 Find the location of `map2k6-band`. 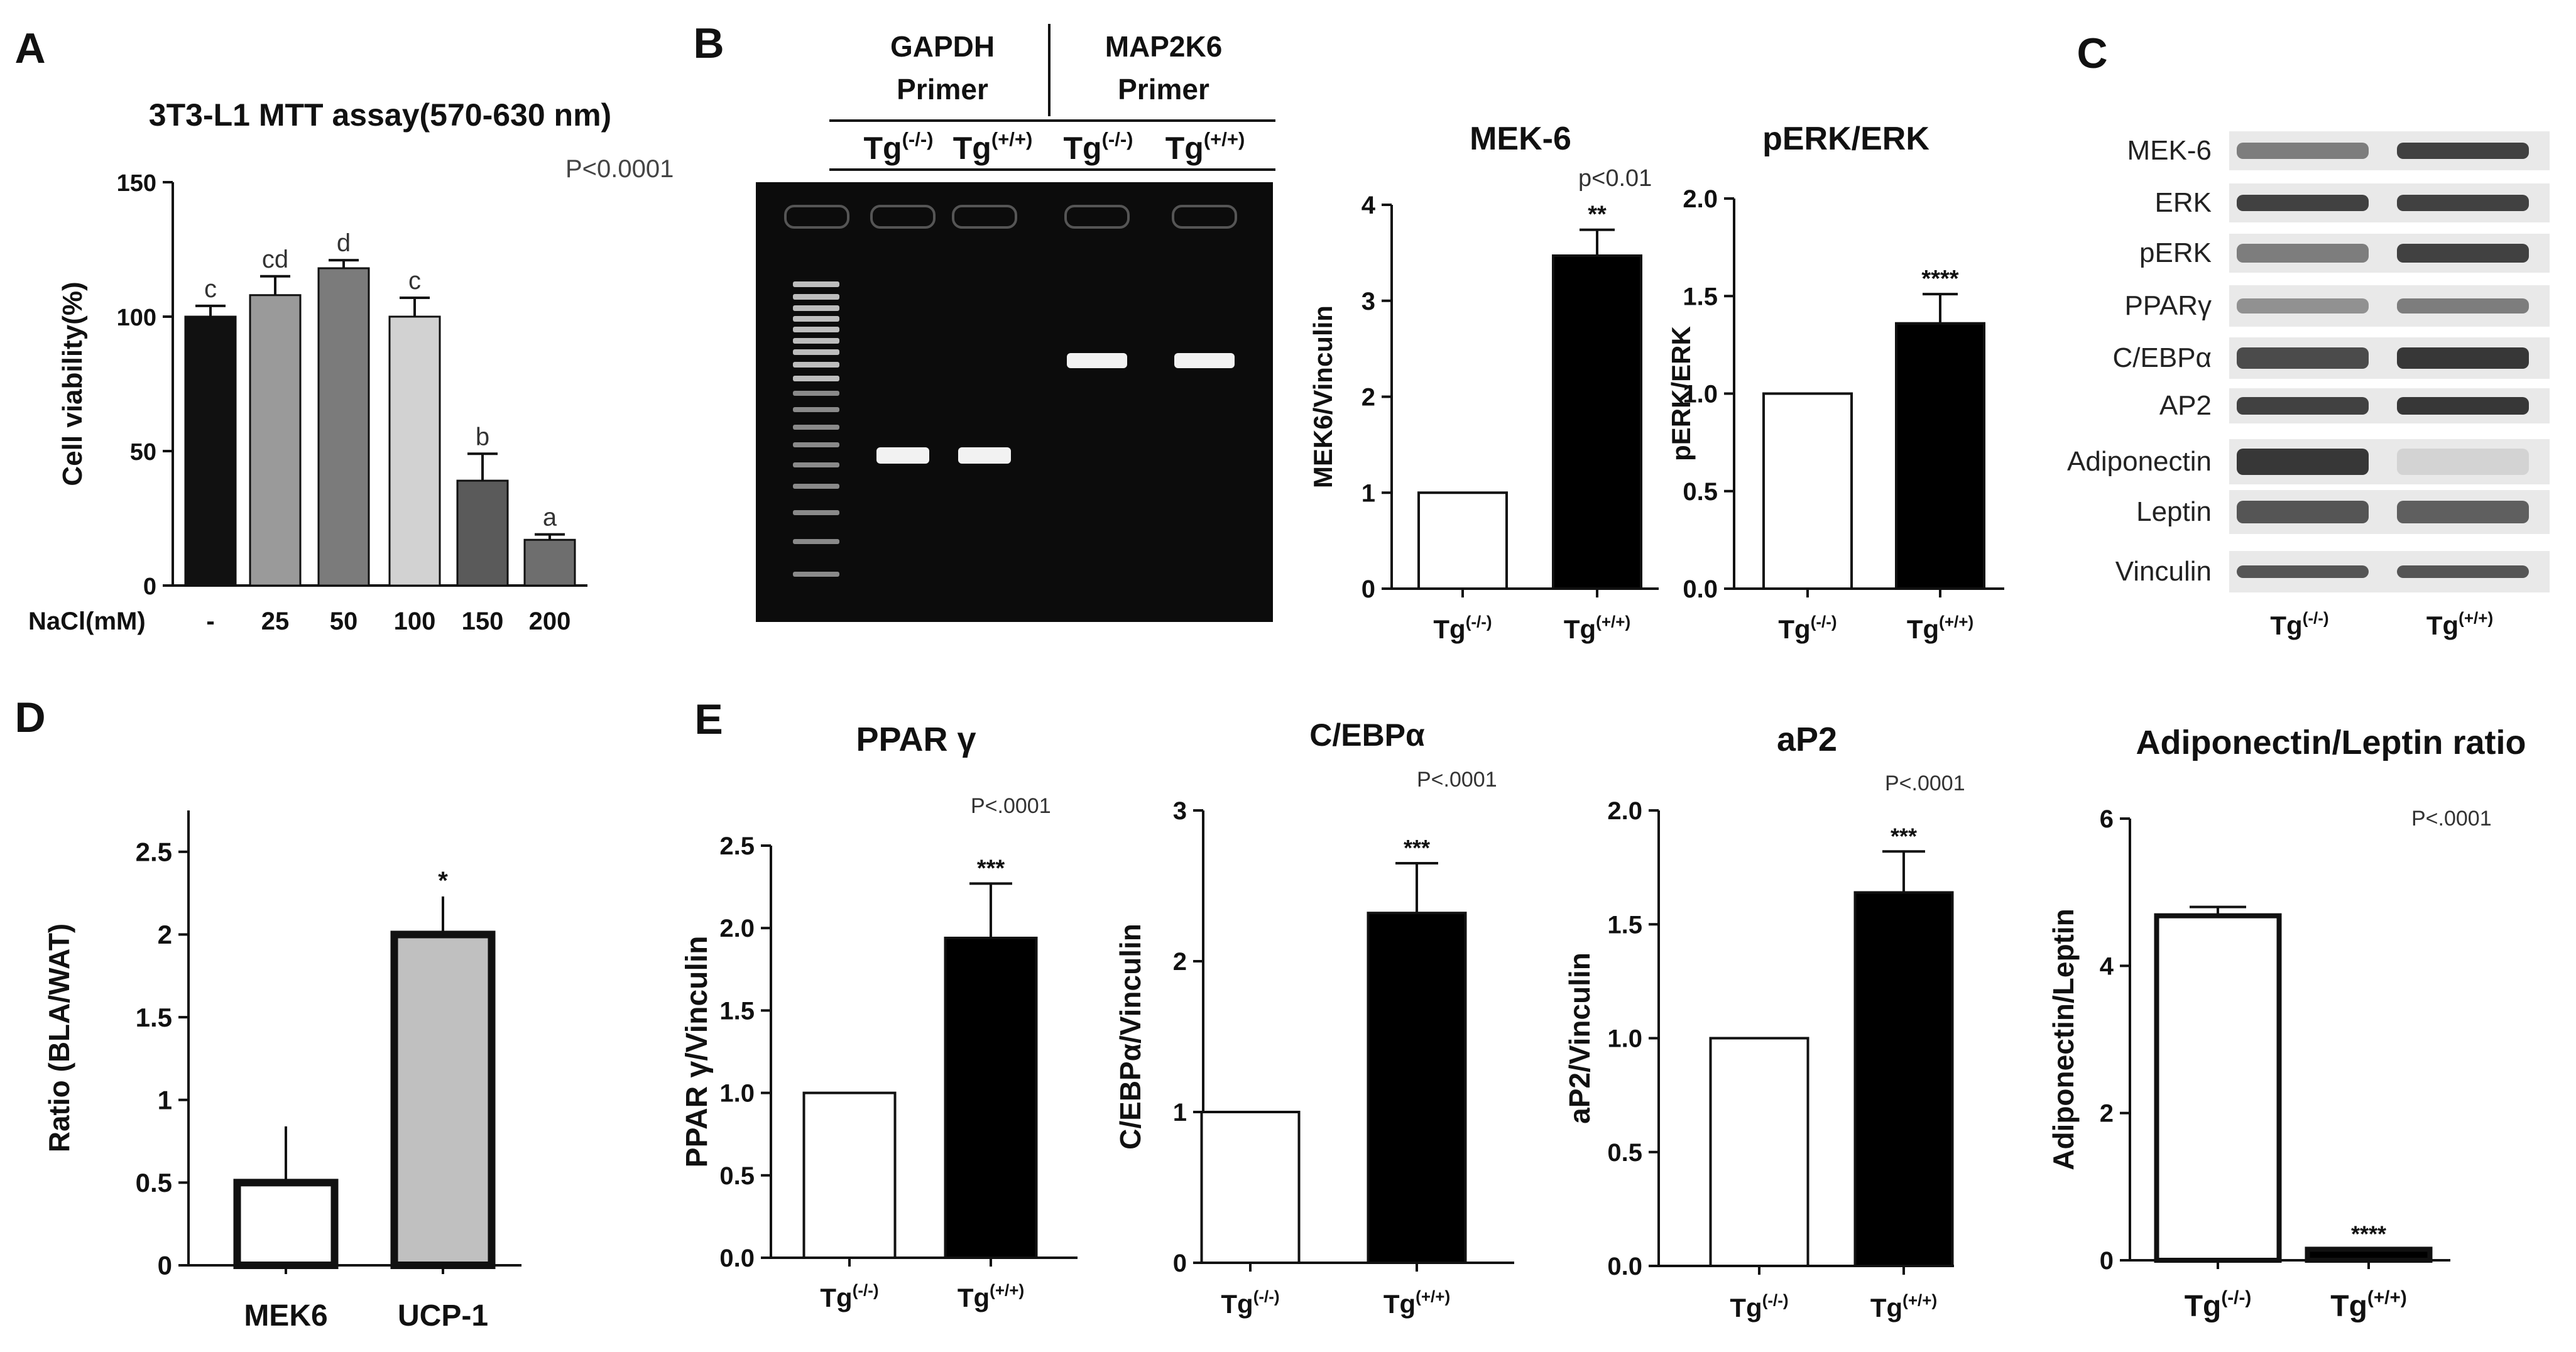

map2k6-band is located at coordinates (1097, 360).